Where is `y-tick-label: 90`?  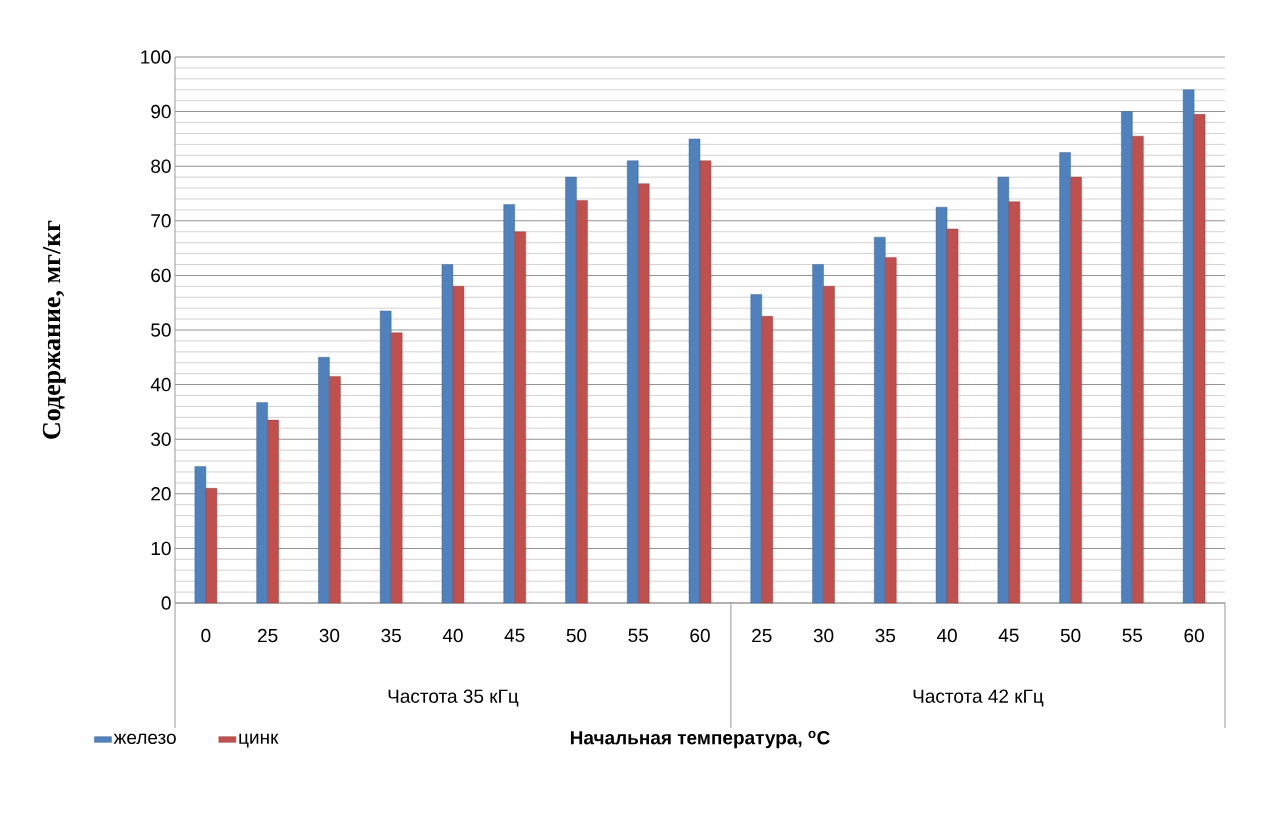 y-tick-label: 90 is located at coordinates (161, 111).